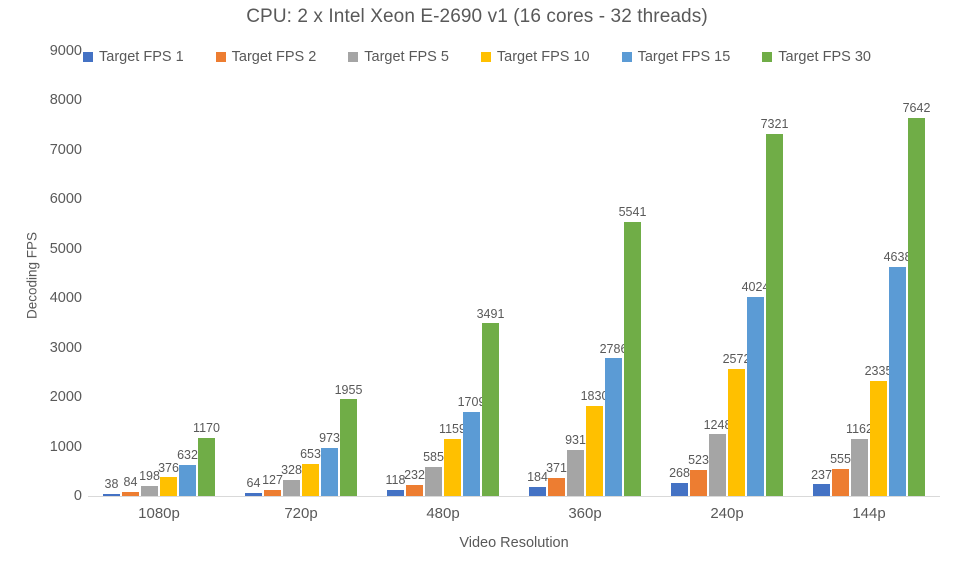 The width and height of the screenshot is (954, 562). I want to click on bar-group: 268 523 1248 2572 4024 7321, so click(728, 273).